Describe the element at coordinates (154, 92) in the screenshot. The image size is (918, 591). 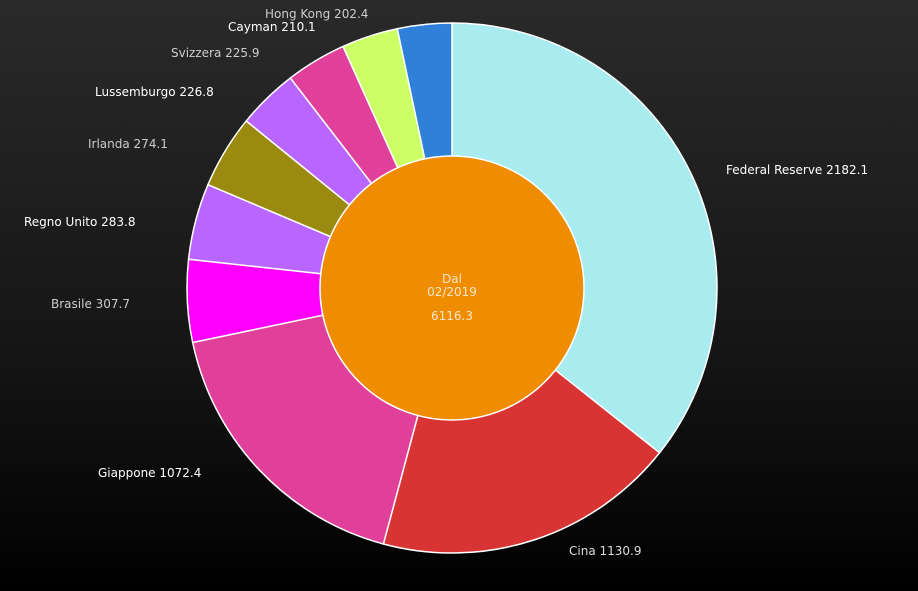
I see `slice-label-lussemburgo: Lussemburgo 226.8` at that location.